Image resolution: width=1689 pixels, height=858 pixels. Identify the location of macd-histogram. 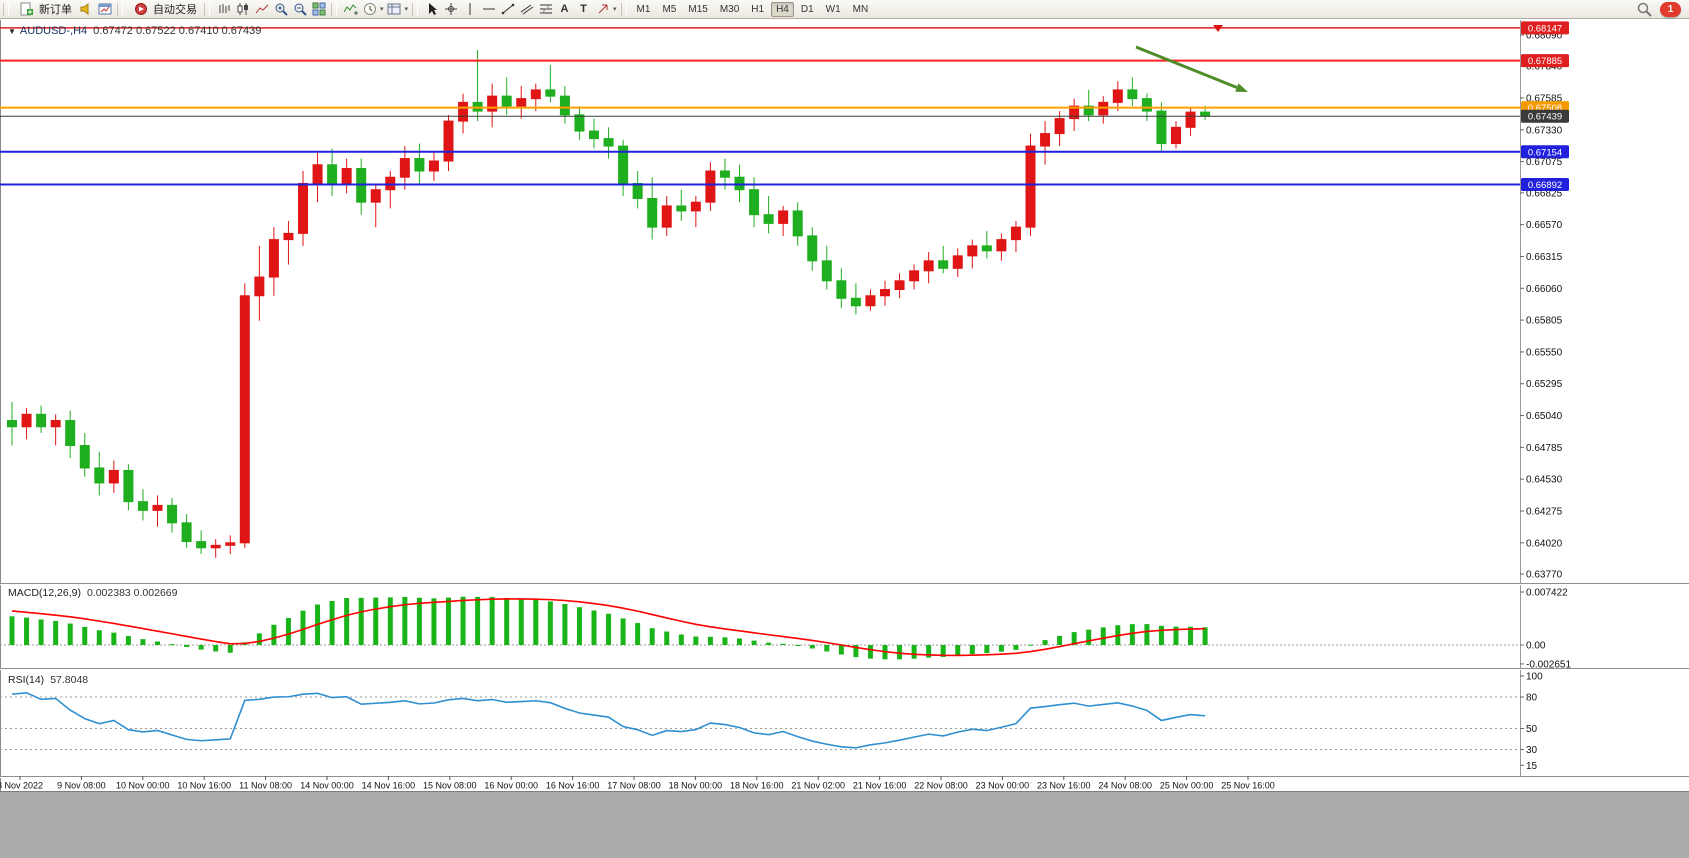
(760, 628).